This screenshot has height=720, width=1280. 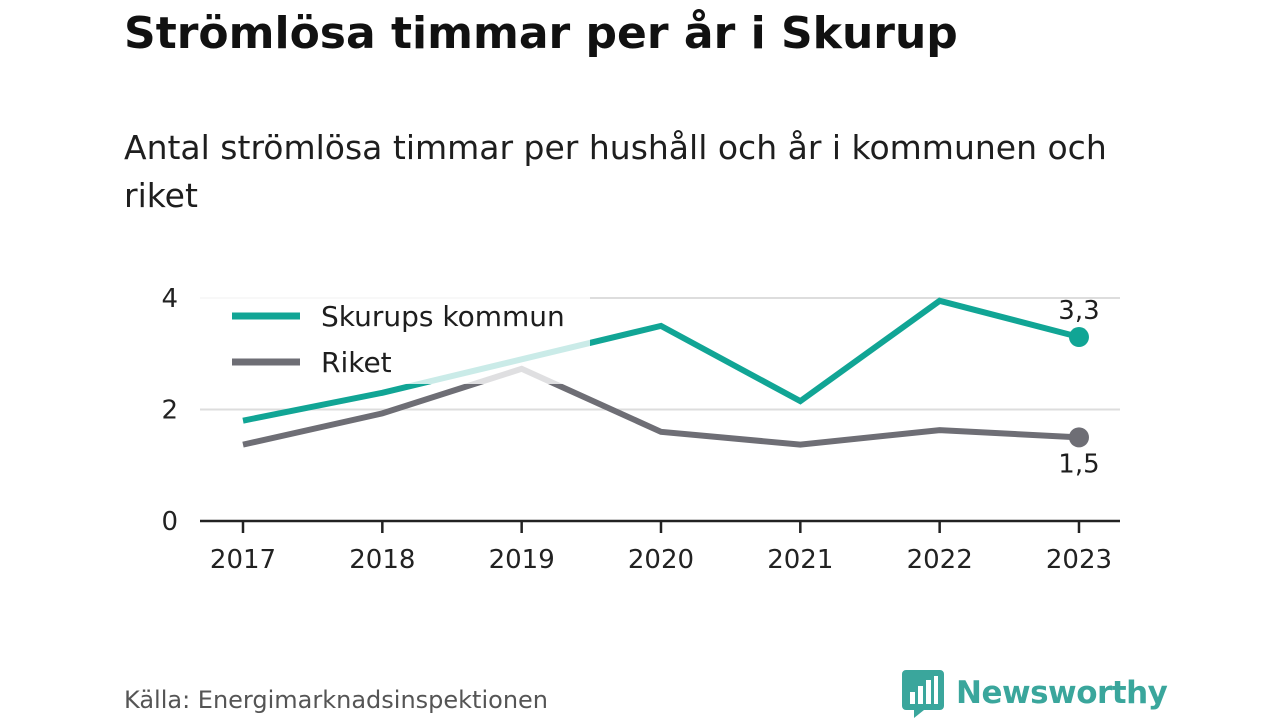 I want to click on y-tick-label: 0, so click(x=169, y=522).